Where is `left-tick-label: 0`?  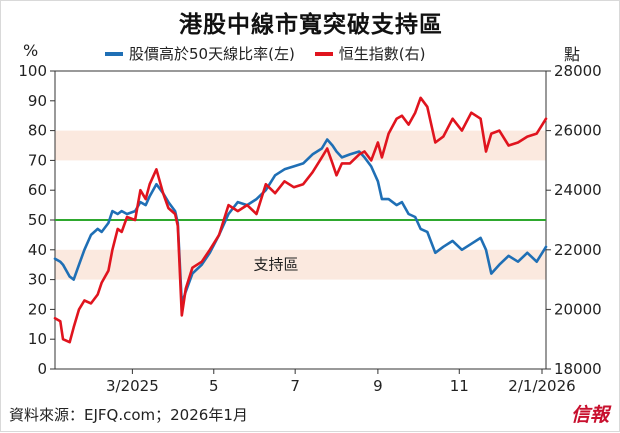 left-tick-label: 0 is located at coordinates (42, 369).